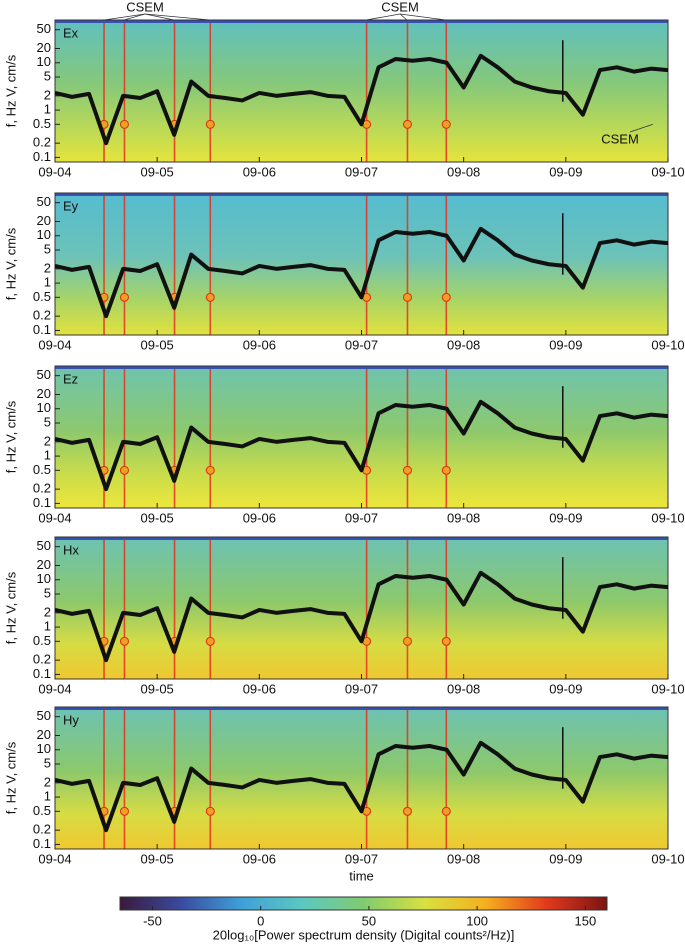 This screenshot has width=685, height=948. Describe the element at coordinates (152, 920) in the screenshot. I see `colorbar-tick-label: -50` at that location.